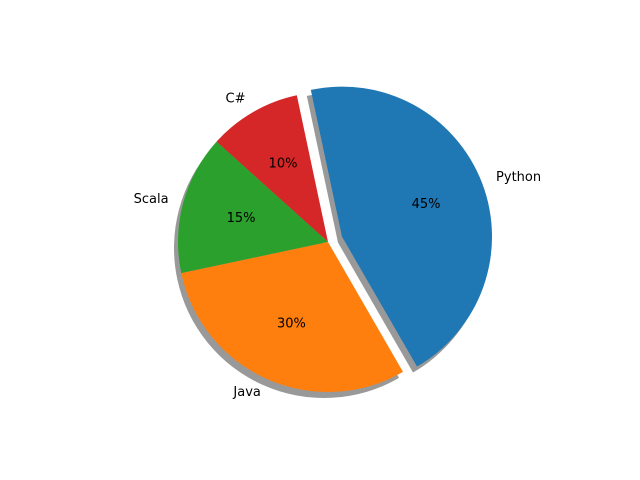 The height and width of the screenshot is (480, 640). Describe the element at coordinates (426, 204) in the screenshot. I see `slice-percent-python: 45%` at that location.